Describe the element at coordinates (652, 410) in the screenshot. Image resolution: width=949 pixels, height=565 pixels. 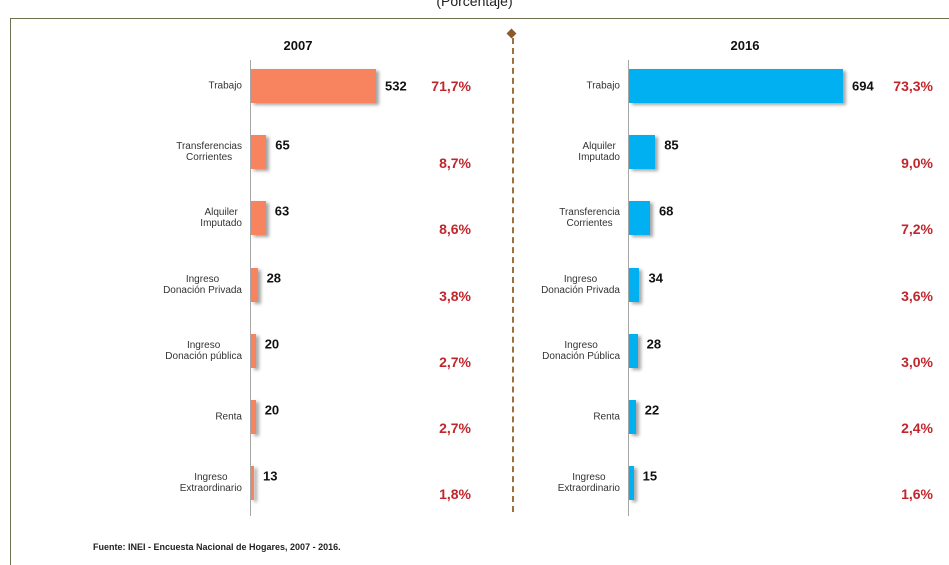
I see `value-label: 22` at that location.